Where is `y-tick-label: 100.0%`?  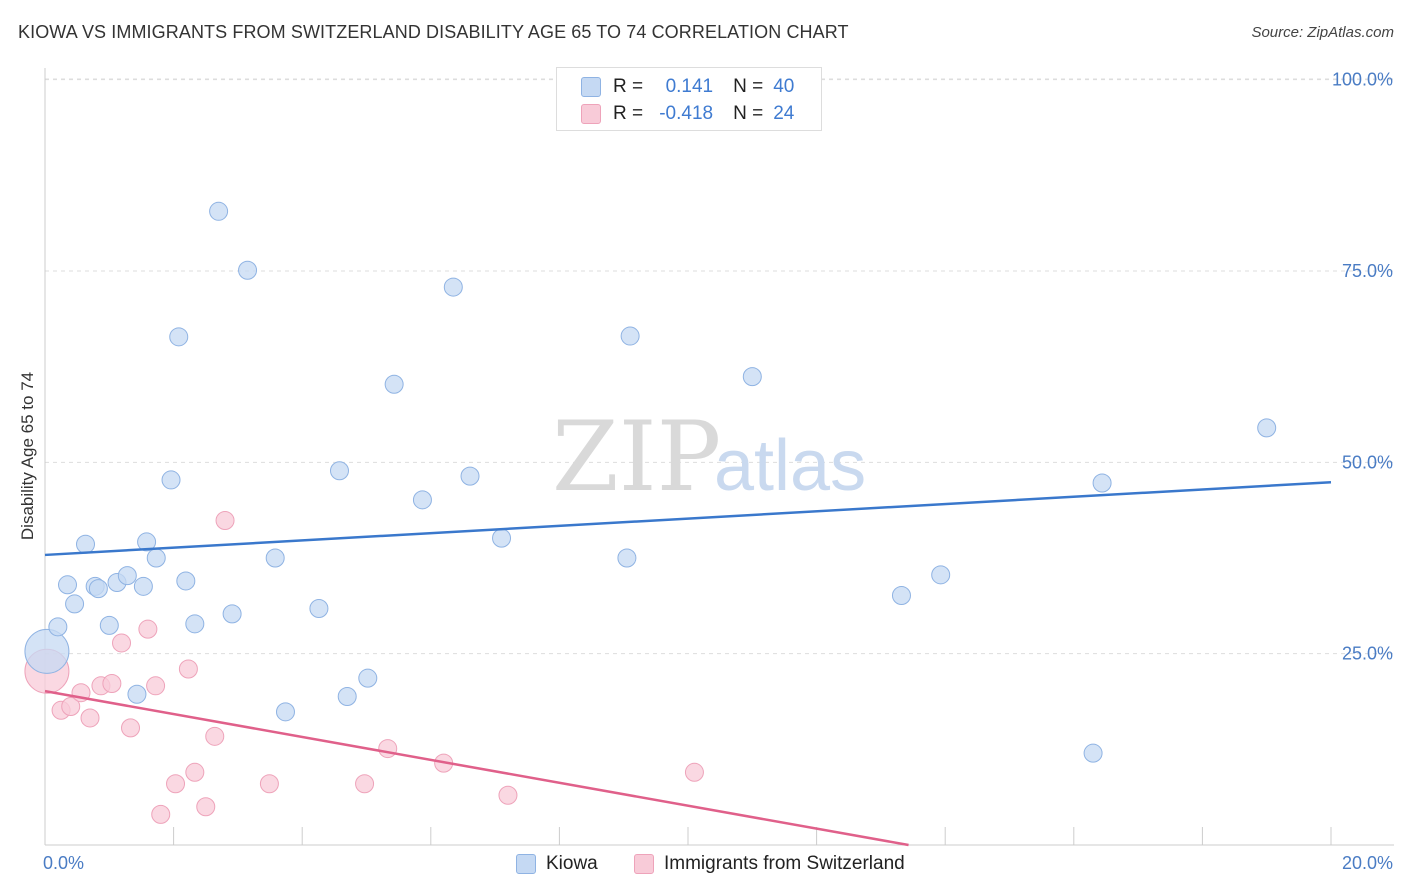
y-tick-label: 100.0% is located at coordinates (1362, 80).